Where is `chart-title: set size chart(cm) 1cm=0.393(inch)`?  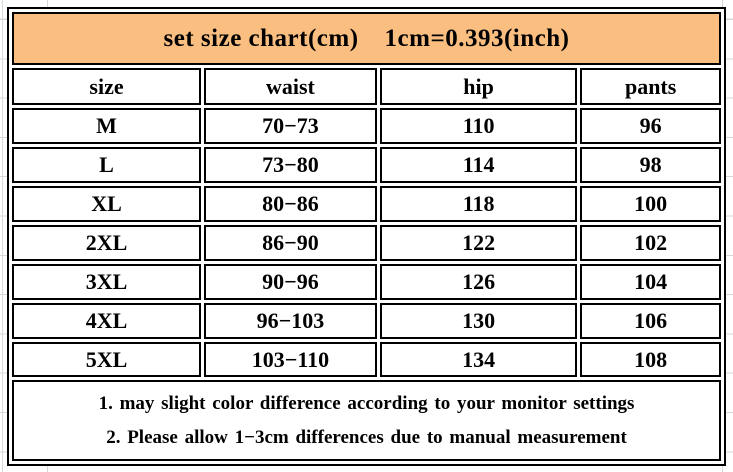 chart-title: set size chart(cm) 1cm=0.393(inch) is located at coordinates (366, 39).